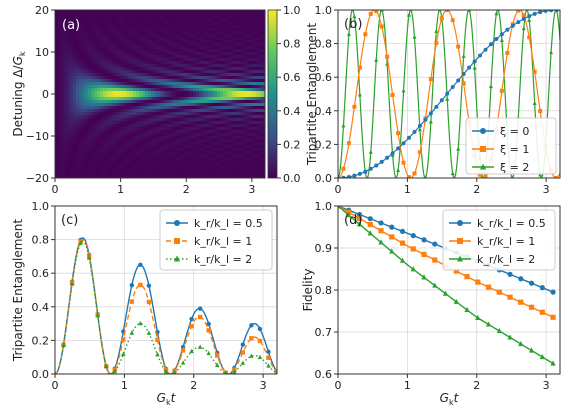  I want to click on y-tick-label: 0.6, so click(324, 374).